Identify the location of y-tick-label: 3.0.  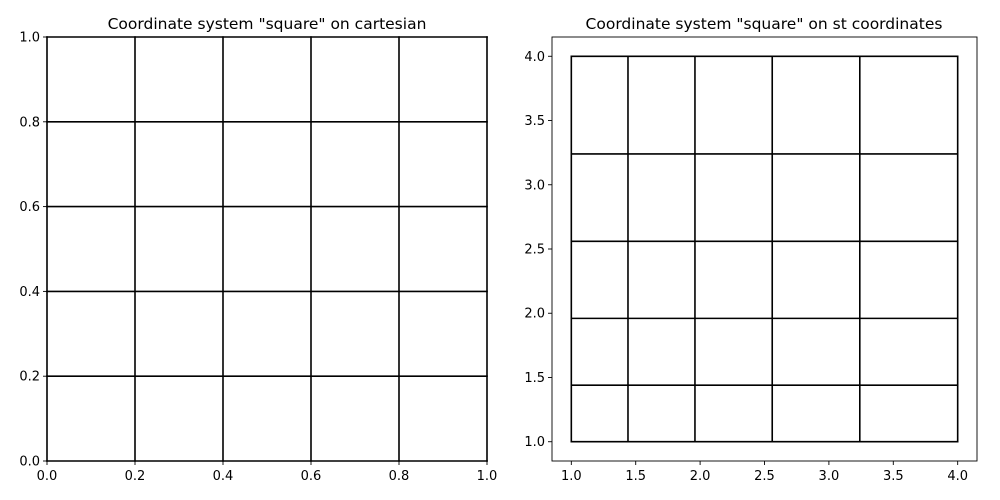
(534, 185).